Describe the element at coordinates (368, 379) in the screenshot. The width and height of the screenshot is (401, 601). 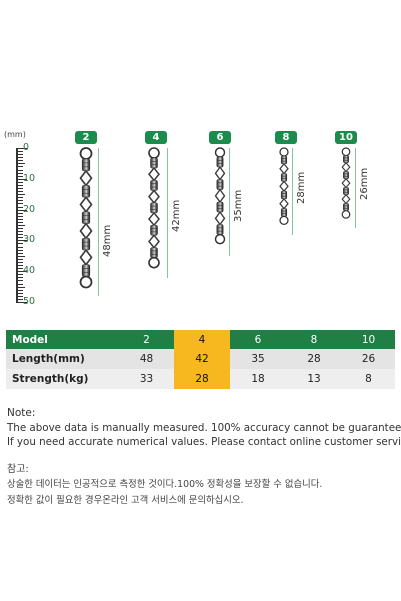
I see `table-cell: 8` at that location.